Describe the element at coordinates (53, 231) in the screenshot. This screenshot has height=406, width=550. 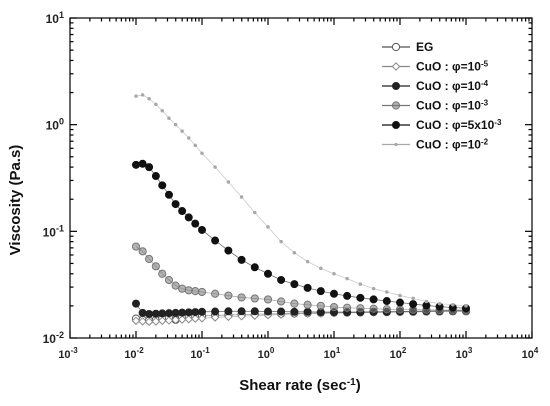
I see `y-tick-label: 10⁻¹` at that location.